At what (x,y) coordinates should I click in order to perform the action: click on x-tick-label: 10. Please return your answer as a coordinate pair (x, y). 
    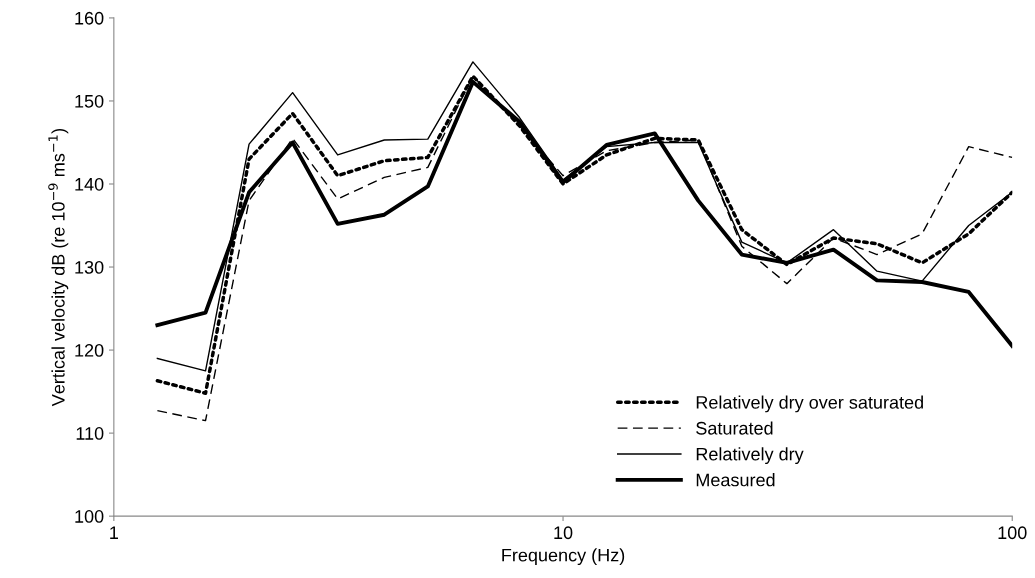
    Looking at the image, I should click on (563, 533).